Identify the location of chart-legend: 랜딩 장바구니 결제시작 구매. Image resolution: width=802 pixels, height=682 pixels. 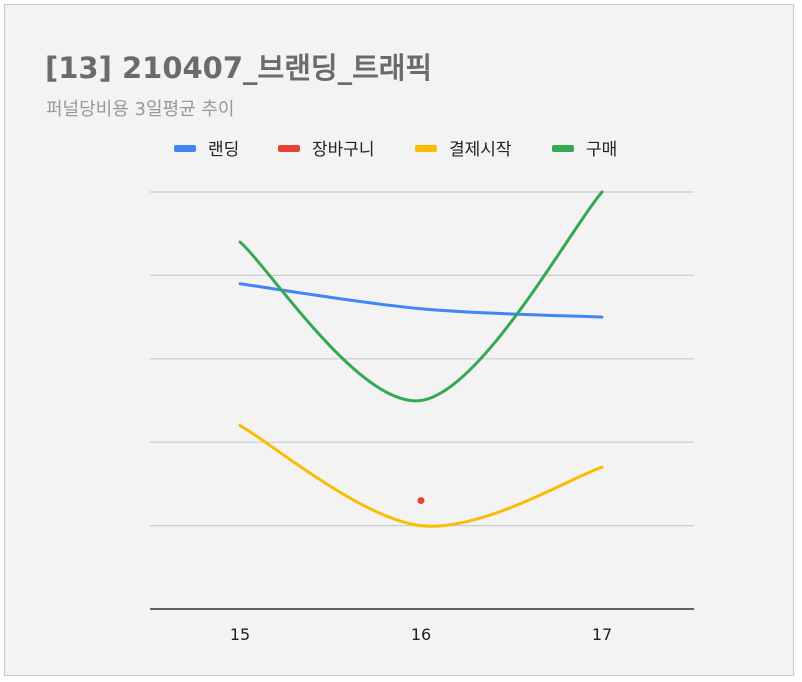
(395, 150).